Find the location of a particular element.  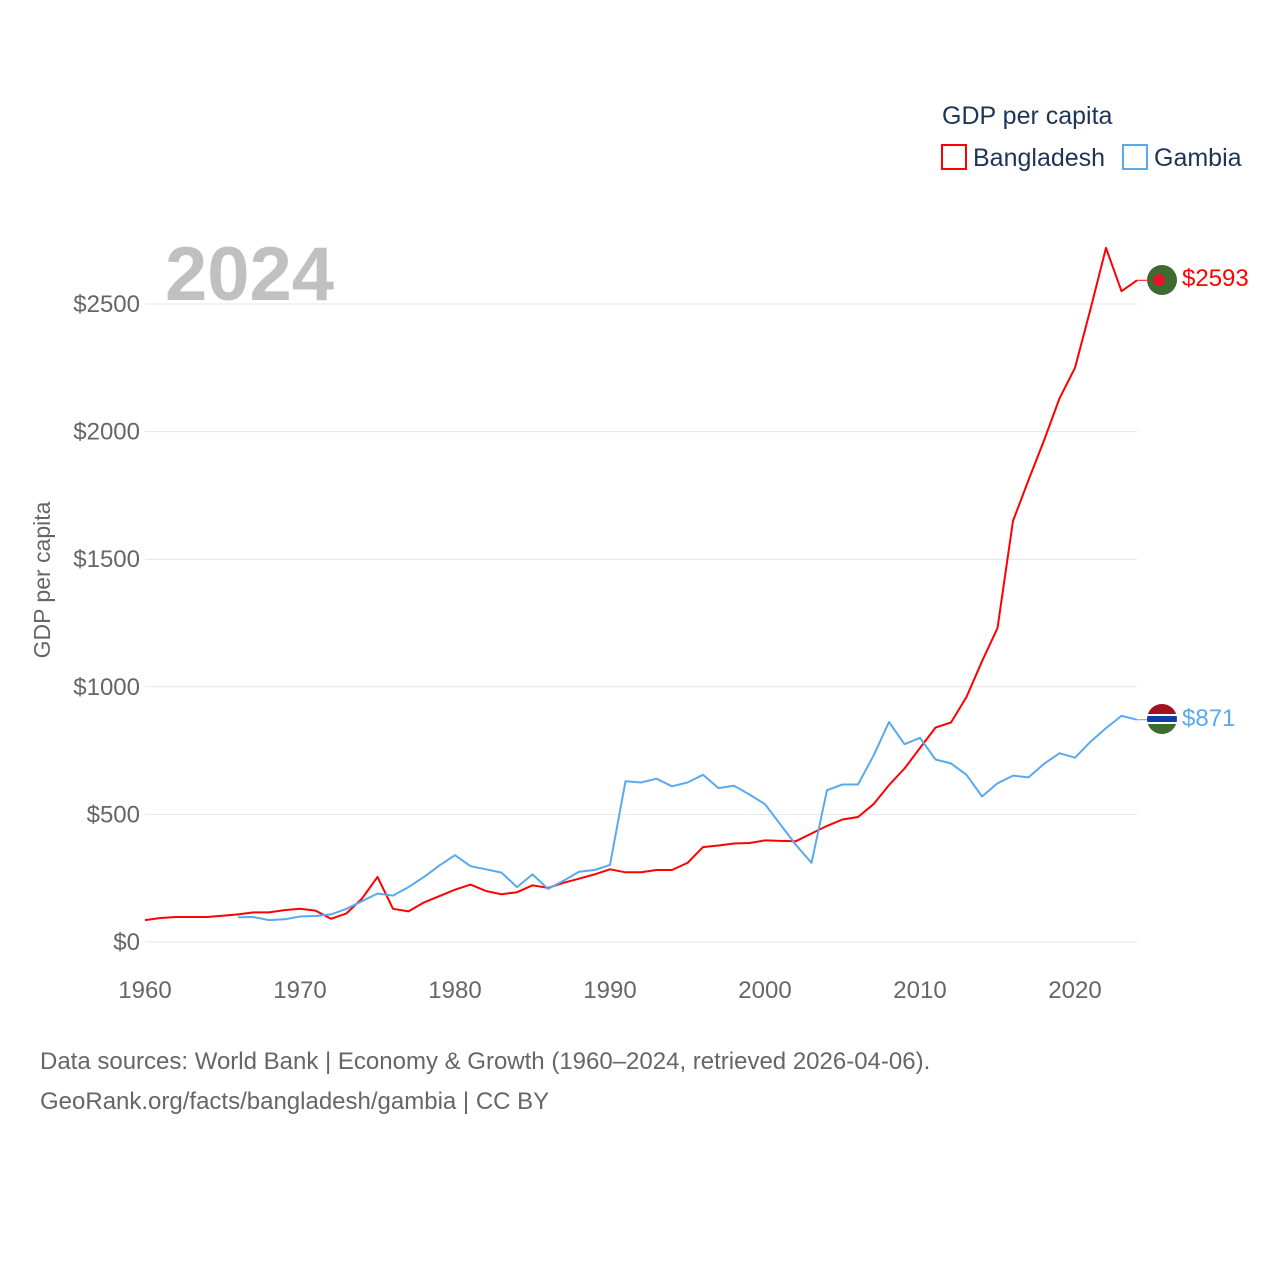

legend-swatch-bangladesh is located at coordinates (954, 157).